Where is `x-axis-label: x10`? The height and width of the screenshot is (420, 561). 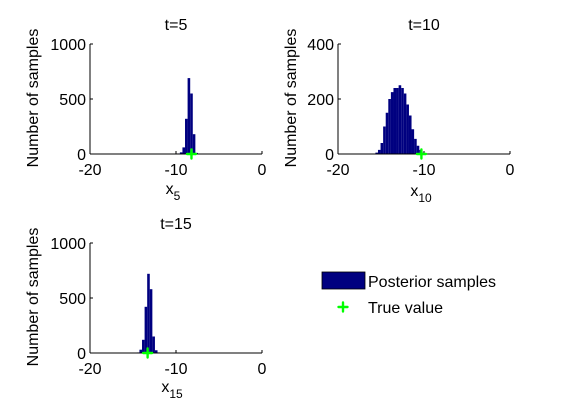
x-axis-label: x10 is located at coordinates (421, 194).